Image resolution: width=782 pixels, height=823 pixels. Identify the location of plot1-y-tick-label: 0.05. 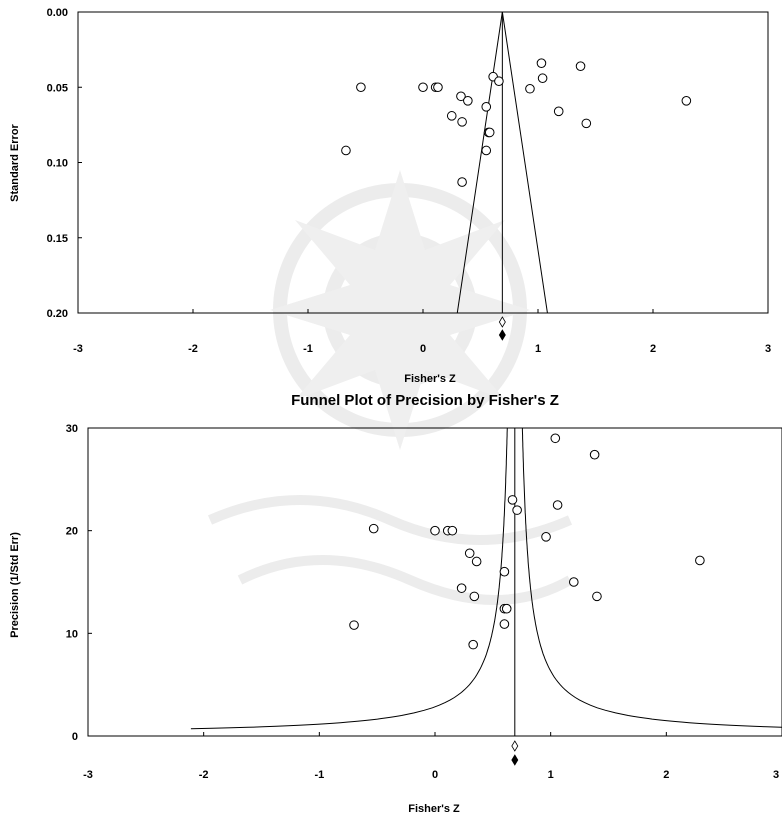
(57, 88).